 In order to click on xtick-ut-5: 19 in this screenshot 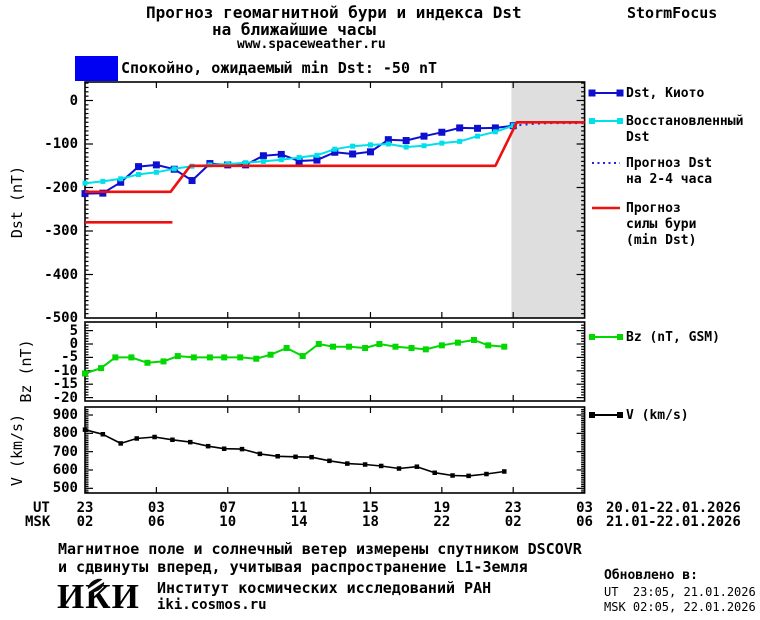, I will do `click(442, 508)`.